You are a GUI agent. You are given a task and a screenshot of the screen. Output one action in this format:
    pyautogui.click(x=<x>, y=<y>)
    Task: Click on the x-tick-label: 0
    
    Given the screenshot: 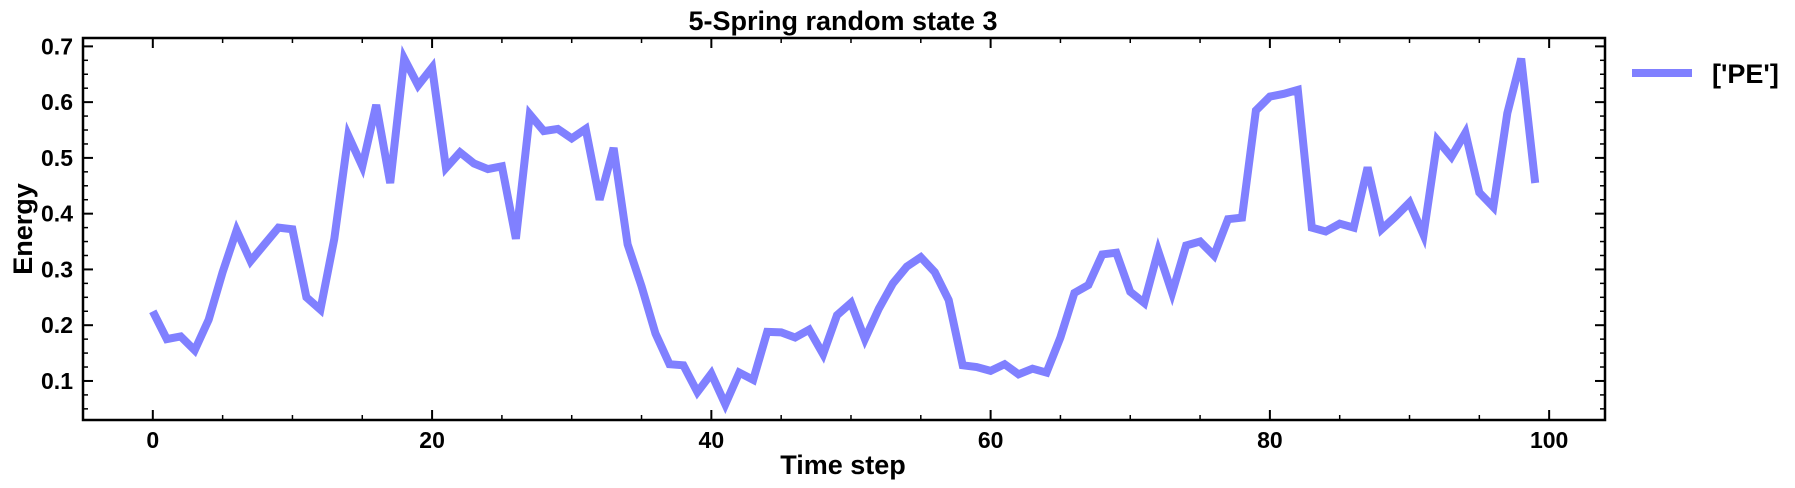 What is the action you would take?
    pyautogui.click(x=152, y=440)
    